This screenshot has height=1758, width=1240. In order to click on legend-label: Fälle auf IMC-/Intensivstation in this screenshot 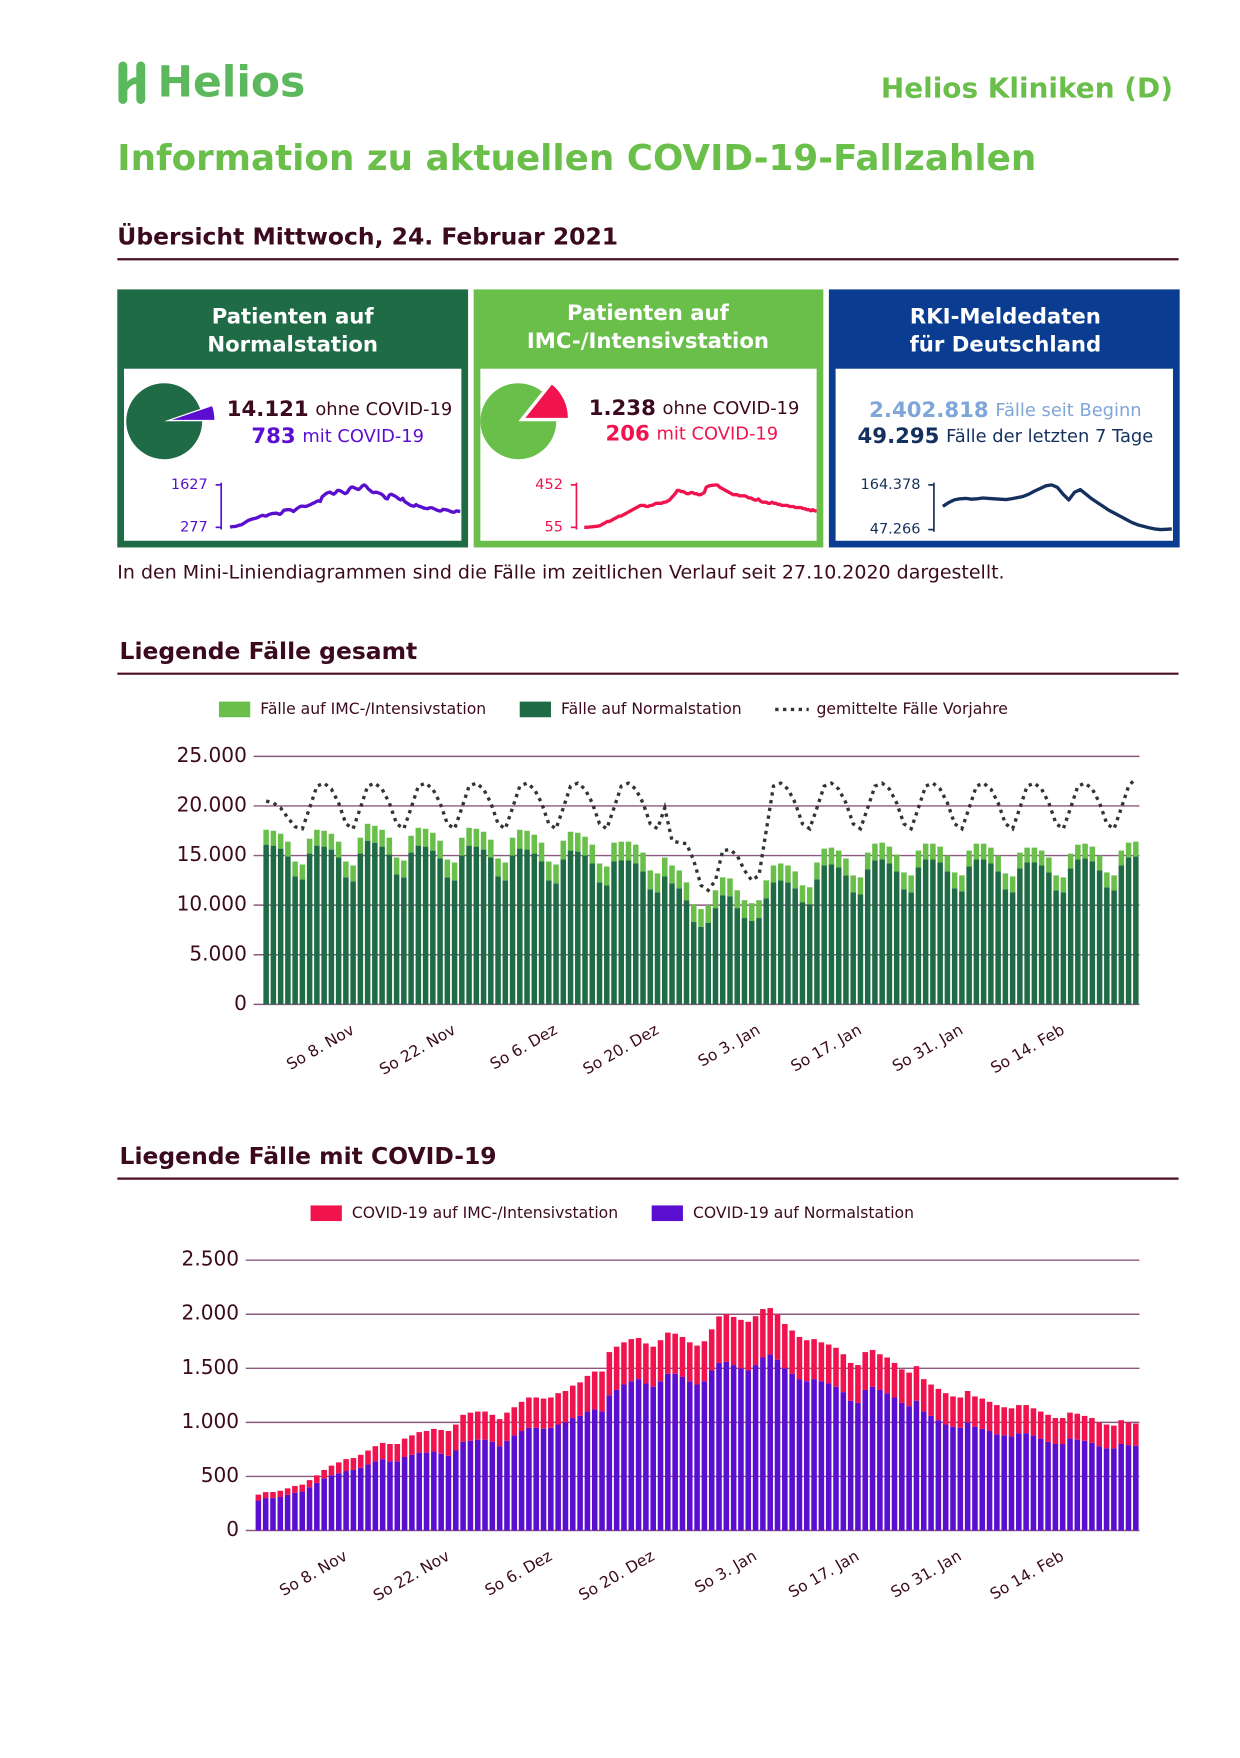, I will do `click(373, 708)`.